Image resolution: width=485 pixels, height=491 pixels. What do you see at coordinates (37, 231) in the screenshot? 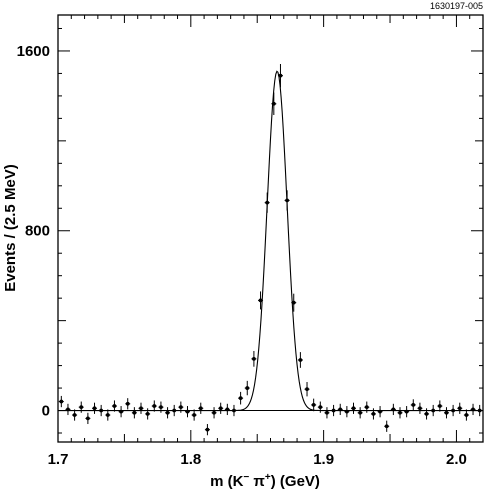
I see `y-tick-label: 800` at bounding box center [37, 231].